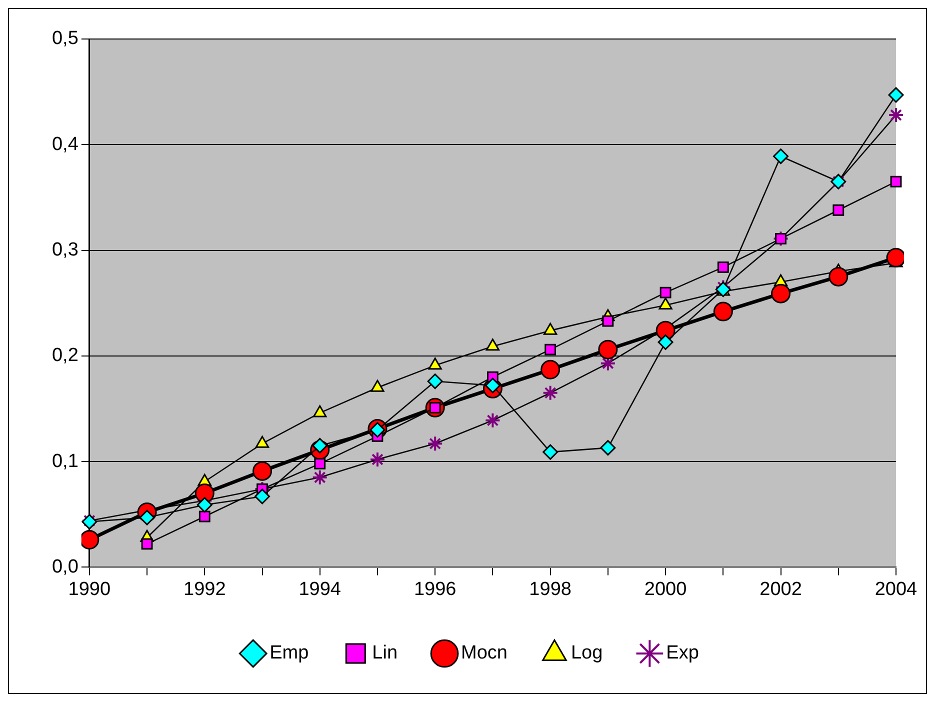 The height and width of the screenshot is (702, 935). Describe the element at coordinates (320, 589) in the screenshot. I see `x-tick-label: 1994` at that location.